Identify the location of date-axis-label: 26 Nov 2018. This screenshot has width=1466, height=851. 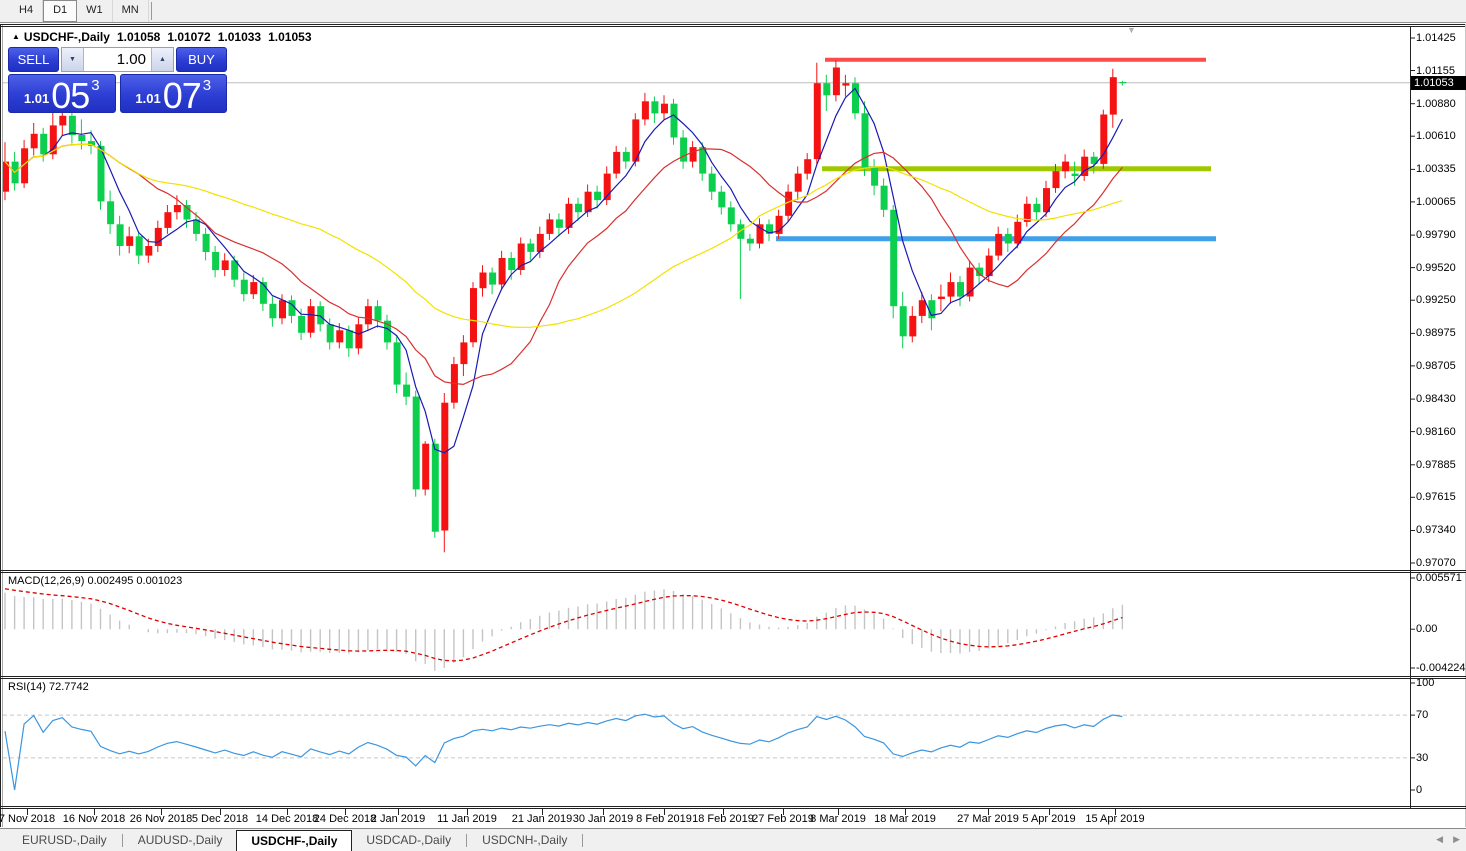
(161, 819).